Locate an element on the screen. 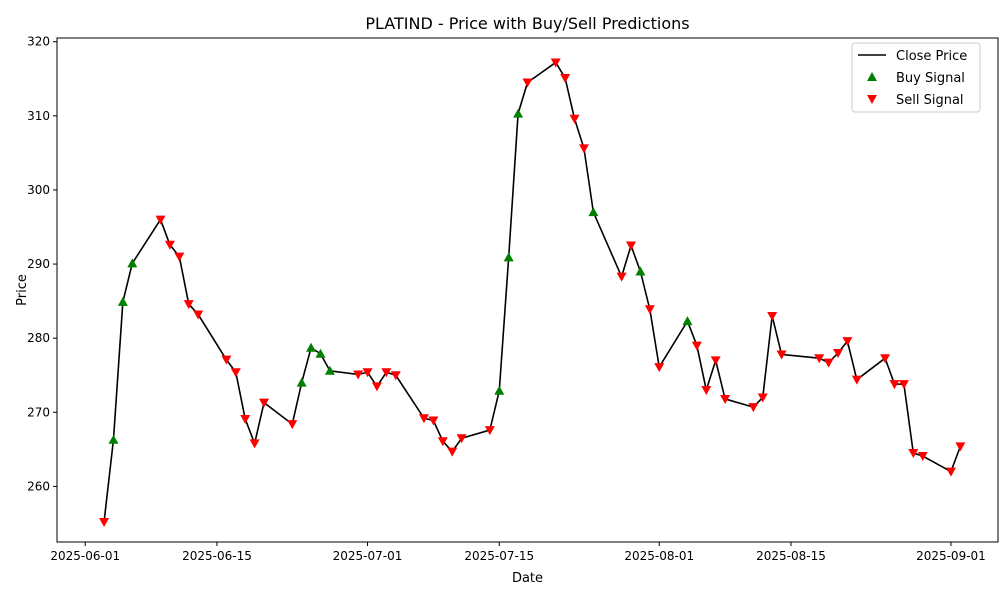 The width and height of the screenshot is (1000, 600). x-tick-label: 2025-08-15 is located at coordinates (791, 556).